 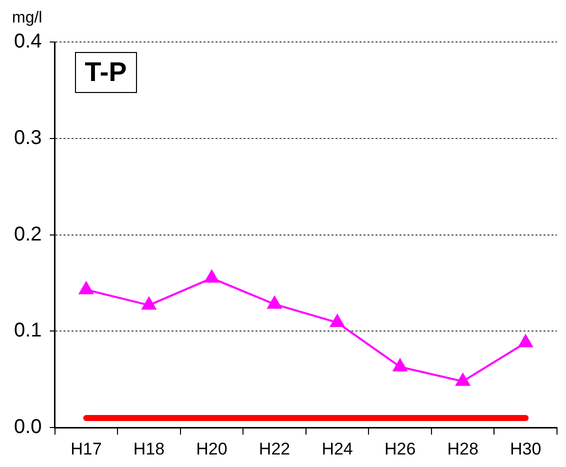 What do you see at coordinates (86, 448) in the screenshot?
I see `x-tick-label: H17` at bounding box center [86, 448].